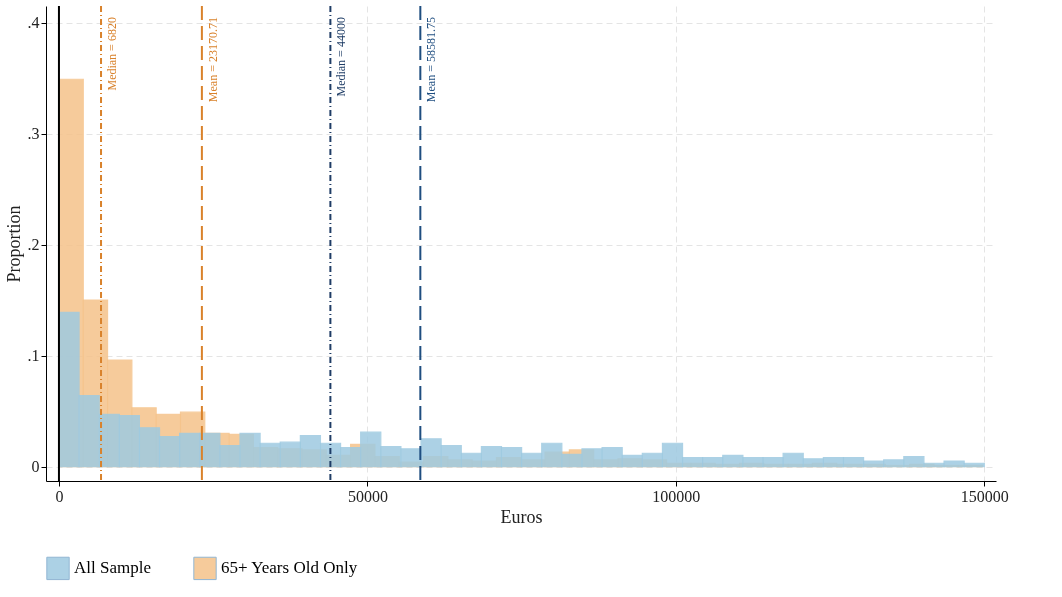 The image size is (1062, 597). I want to click on ref-line-label: Mean = 23170.71, so click(212, 60).